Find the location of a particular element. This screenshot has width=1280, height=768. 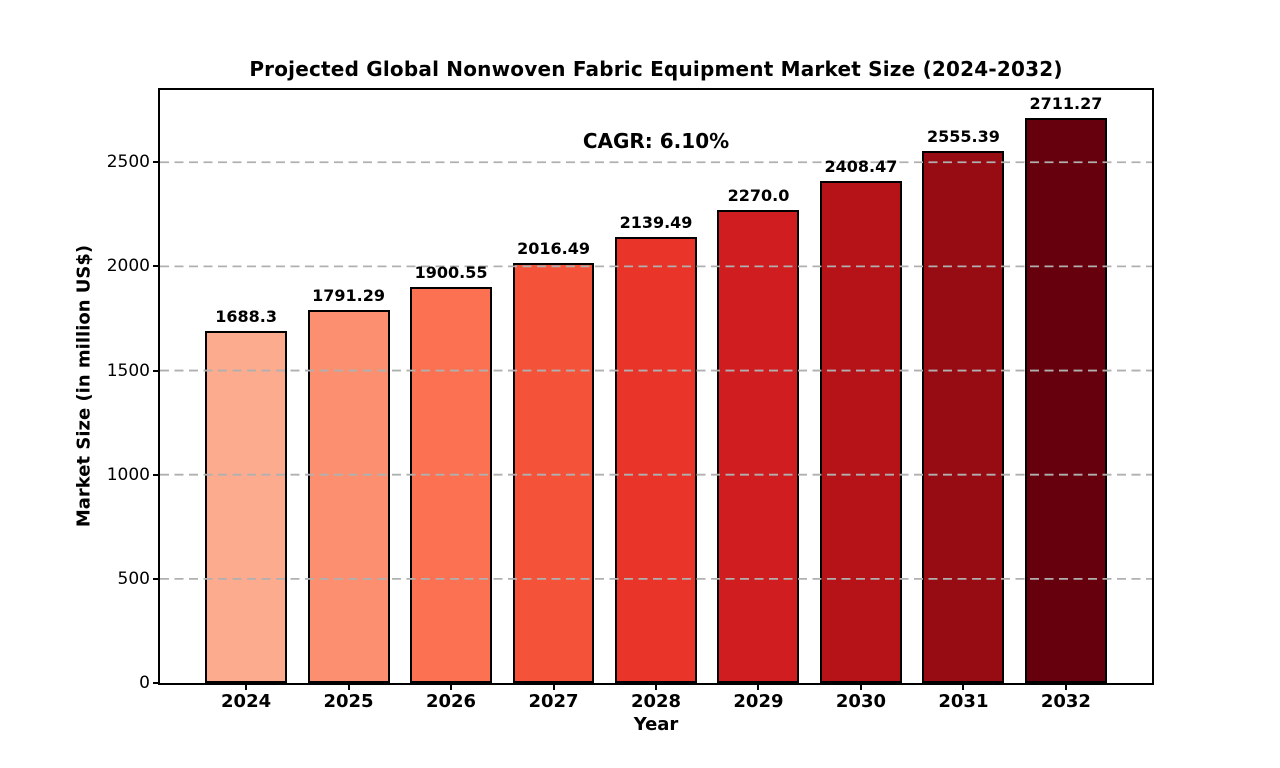

x-tick-label: 2028 is located at coordinates (656, 701).